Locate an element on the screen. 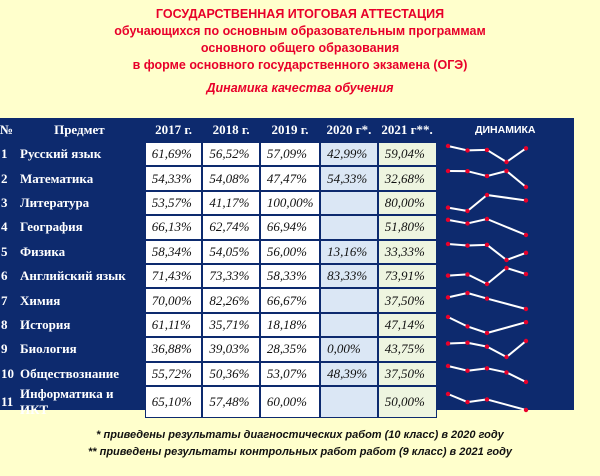 This screenshot has width=600, height=476. value-2020: 13,16% is located at coordinates (349, 251).